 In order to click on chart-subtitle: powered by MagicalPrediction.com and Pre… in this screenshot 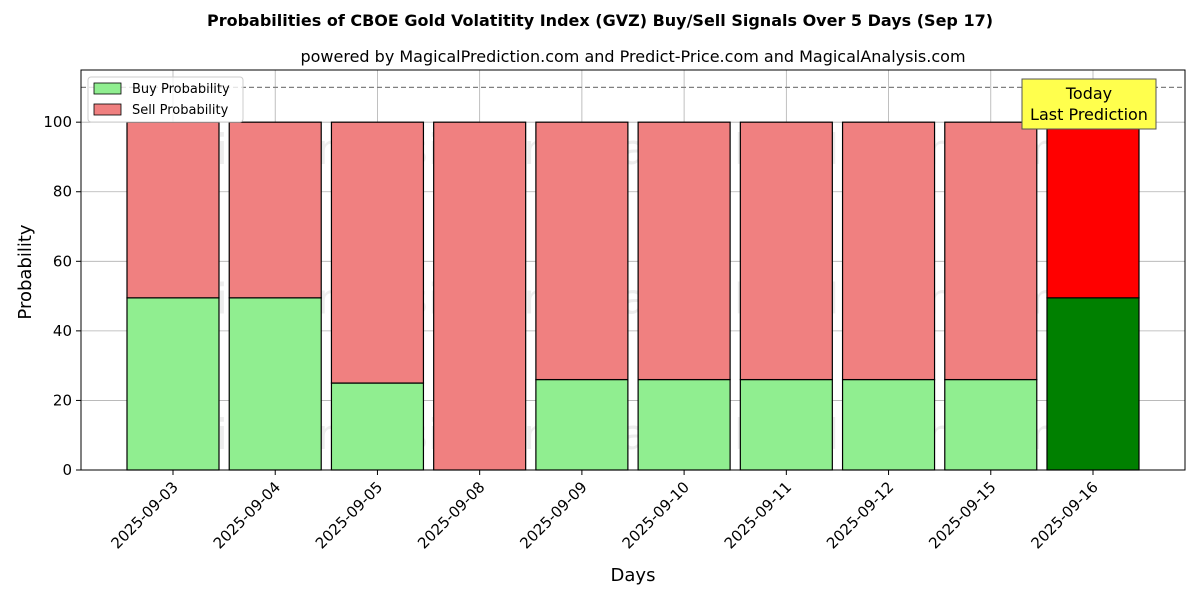, I will do `click(632, 56)`.